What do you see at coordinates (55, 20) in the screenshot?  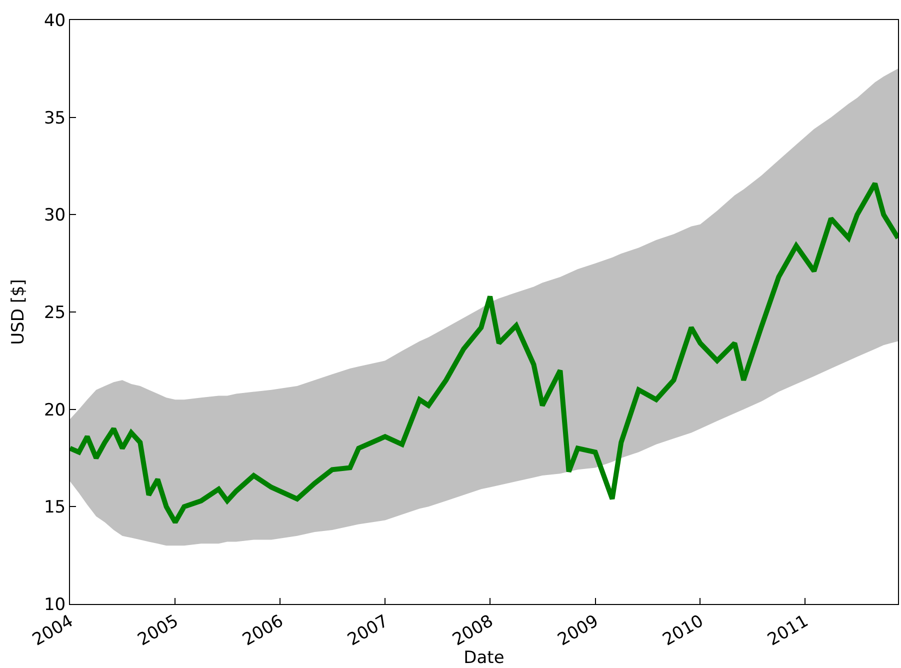 I see `y-tick-label: 40` at bounding box center [55, 20].